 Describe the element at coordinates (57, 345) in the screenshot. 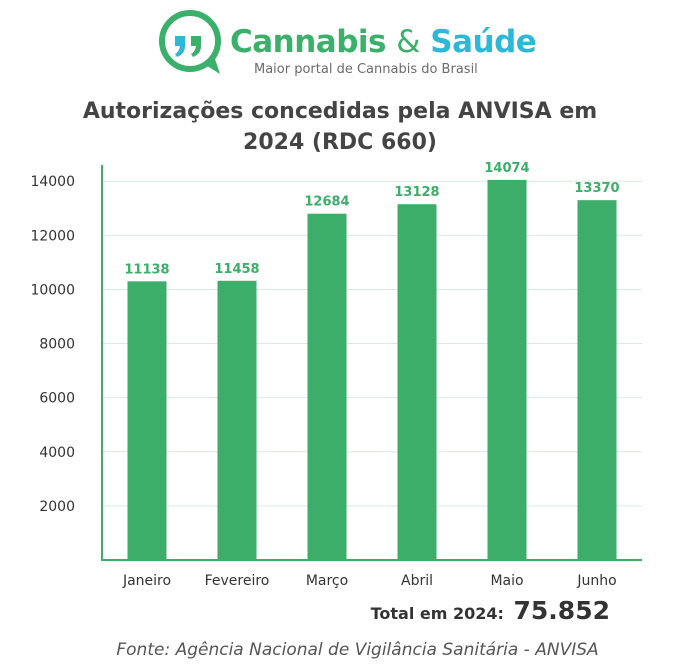

I see `y-tick-label: 8000` at that location.